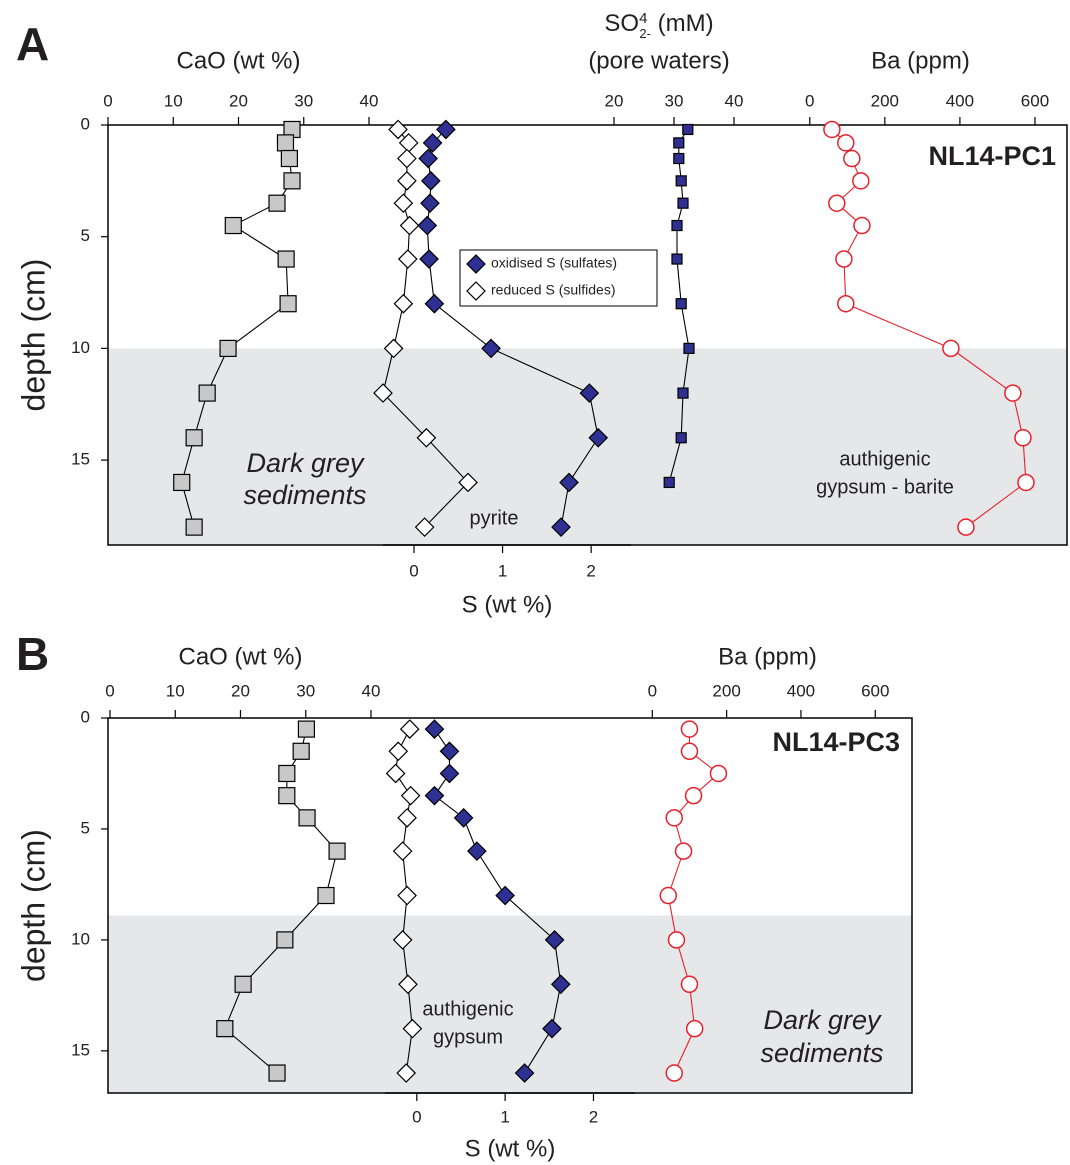  What do you see at coordinates (494, 518) in the screenshot?
I see `annotation: pyrite` at bounding box center [494, 518].